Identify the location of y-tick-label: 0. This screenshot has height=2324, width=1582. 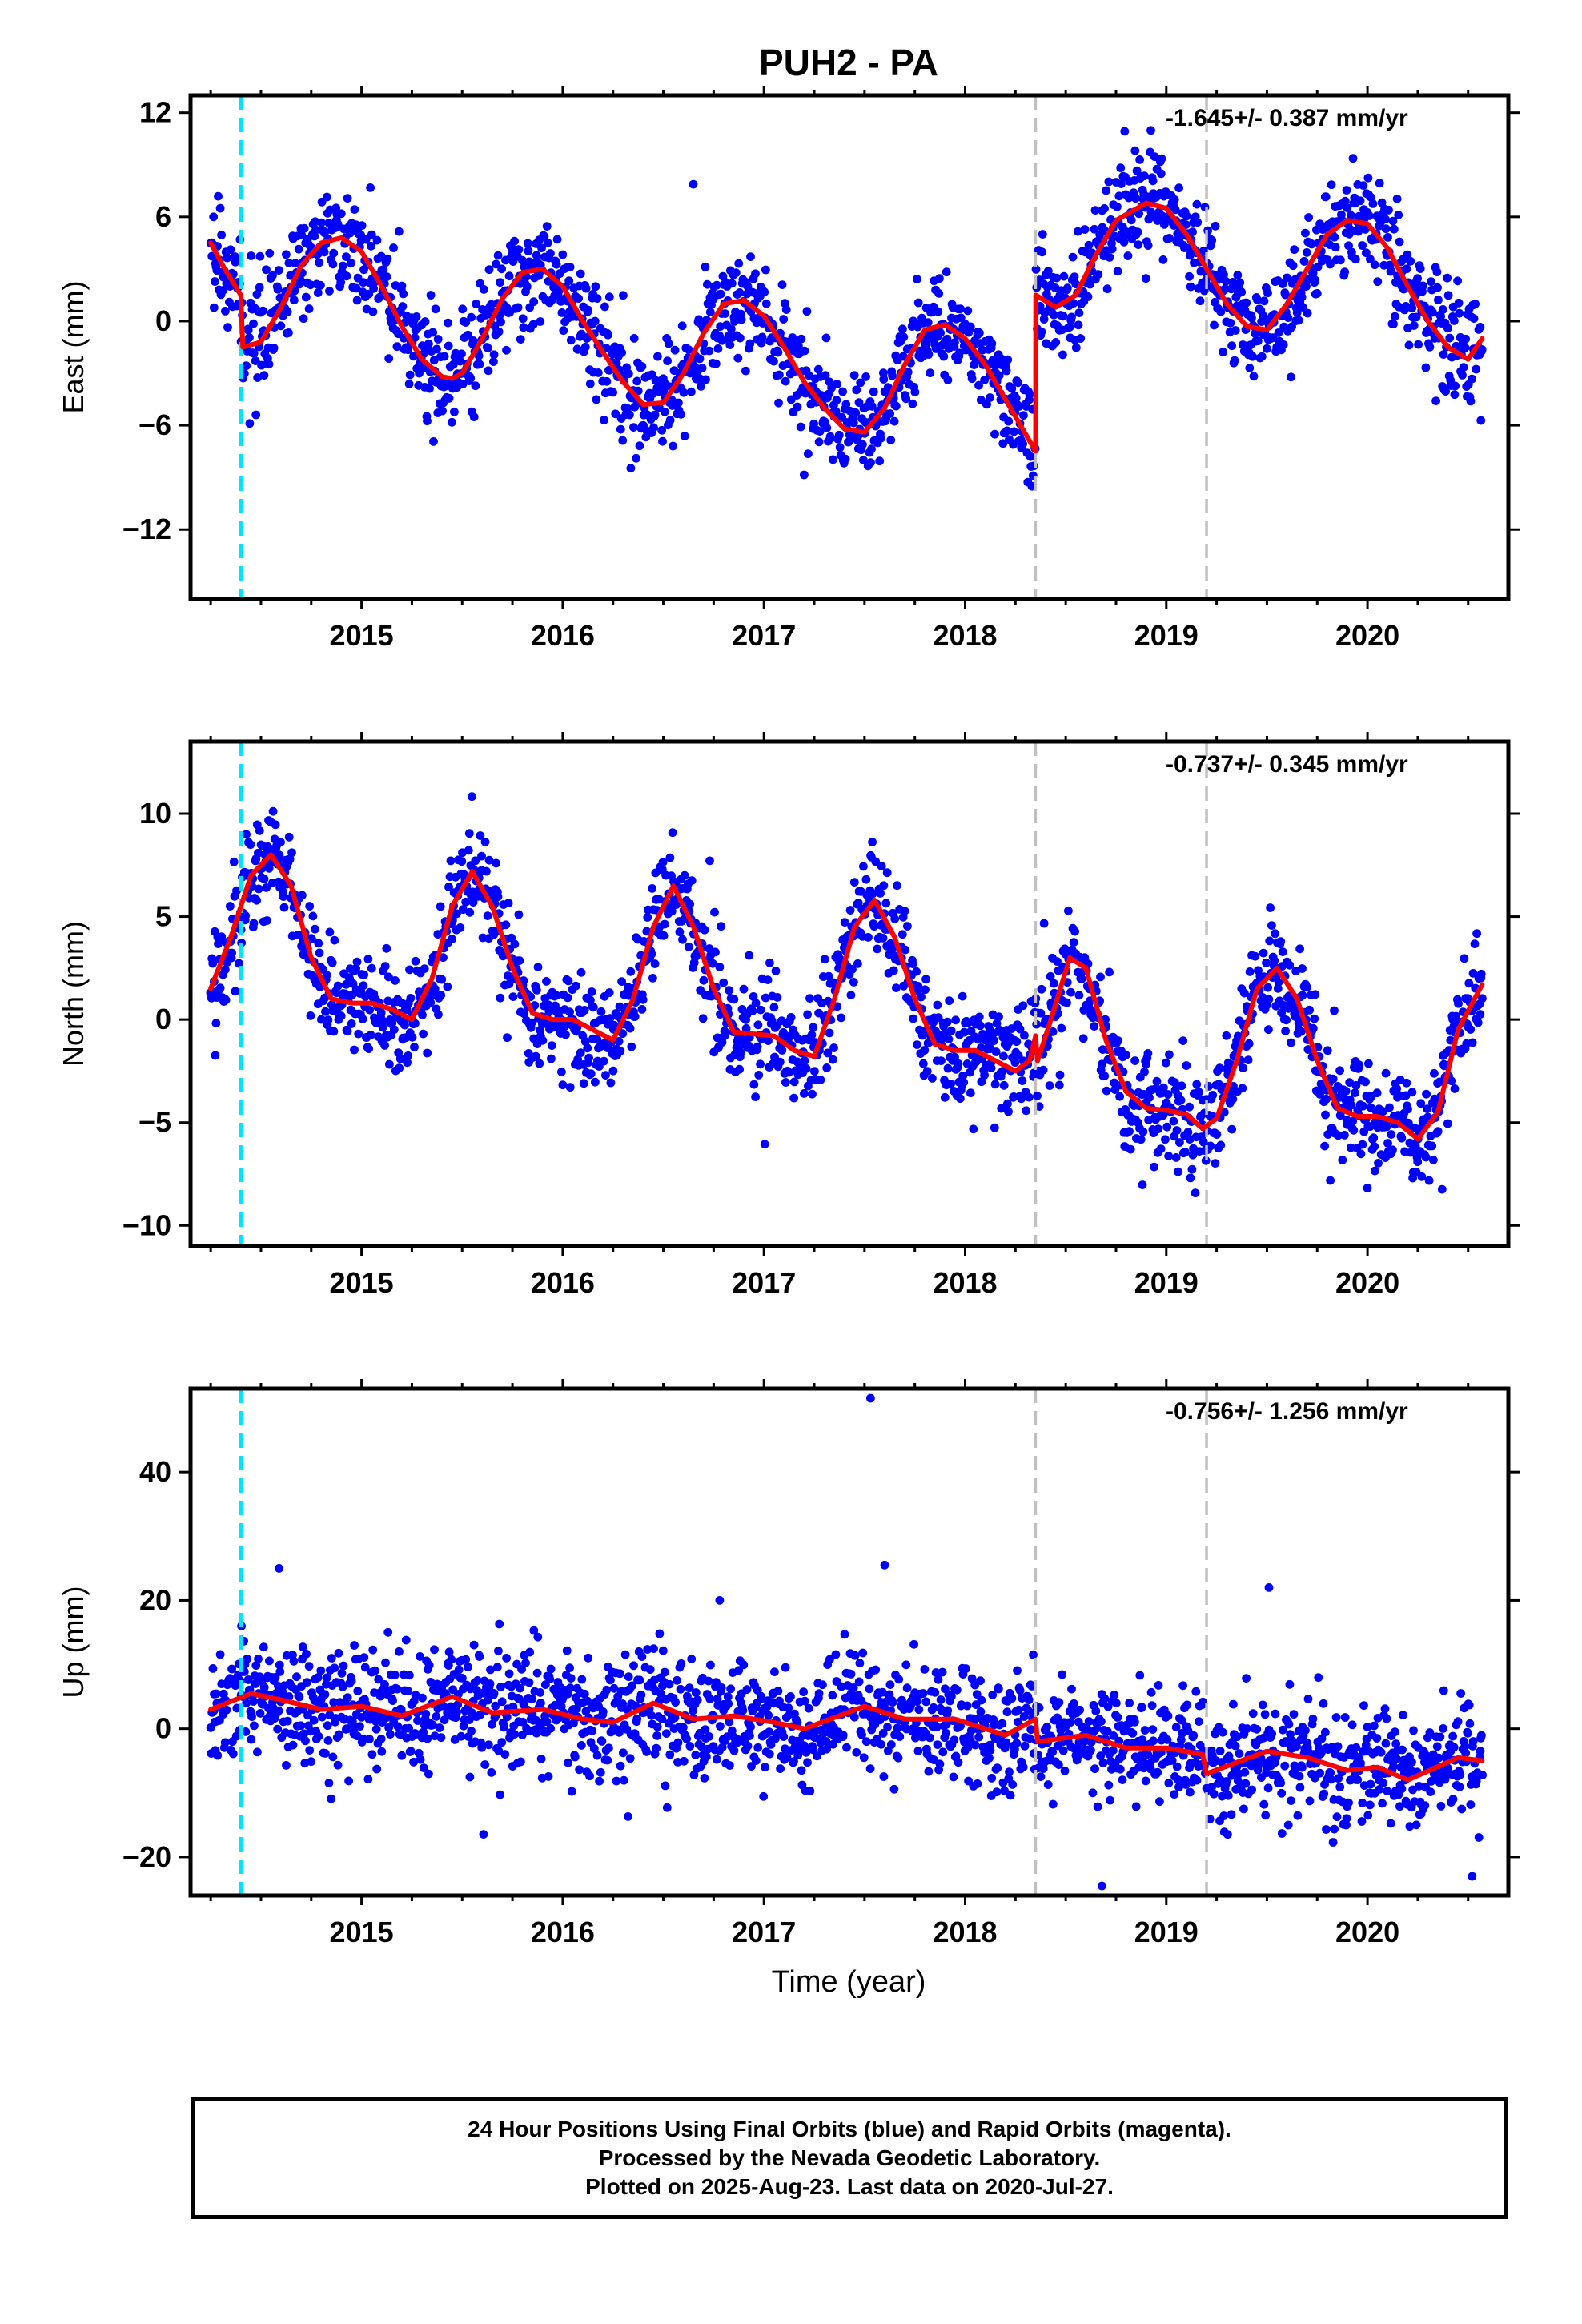
(163, 320).